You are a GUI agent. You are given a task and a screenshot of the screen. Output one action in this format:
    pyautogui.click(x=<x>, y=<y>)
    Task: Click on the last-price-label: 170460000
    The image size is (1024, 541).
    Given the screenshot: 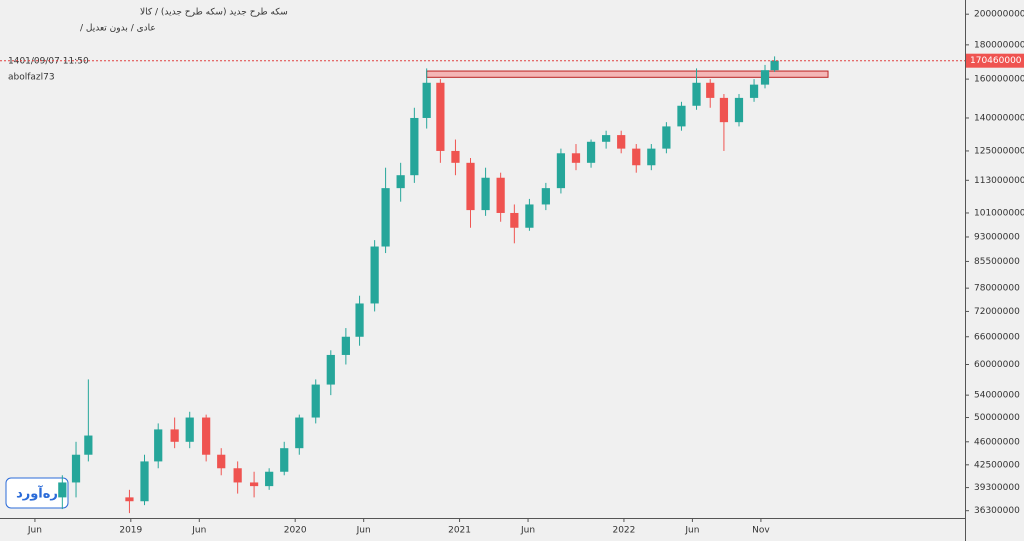 What is the action you would take?
    pyautogui.click(x=996, y=61)
    